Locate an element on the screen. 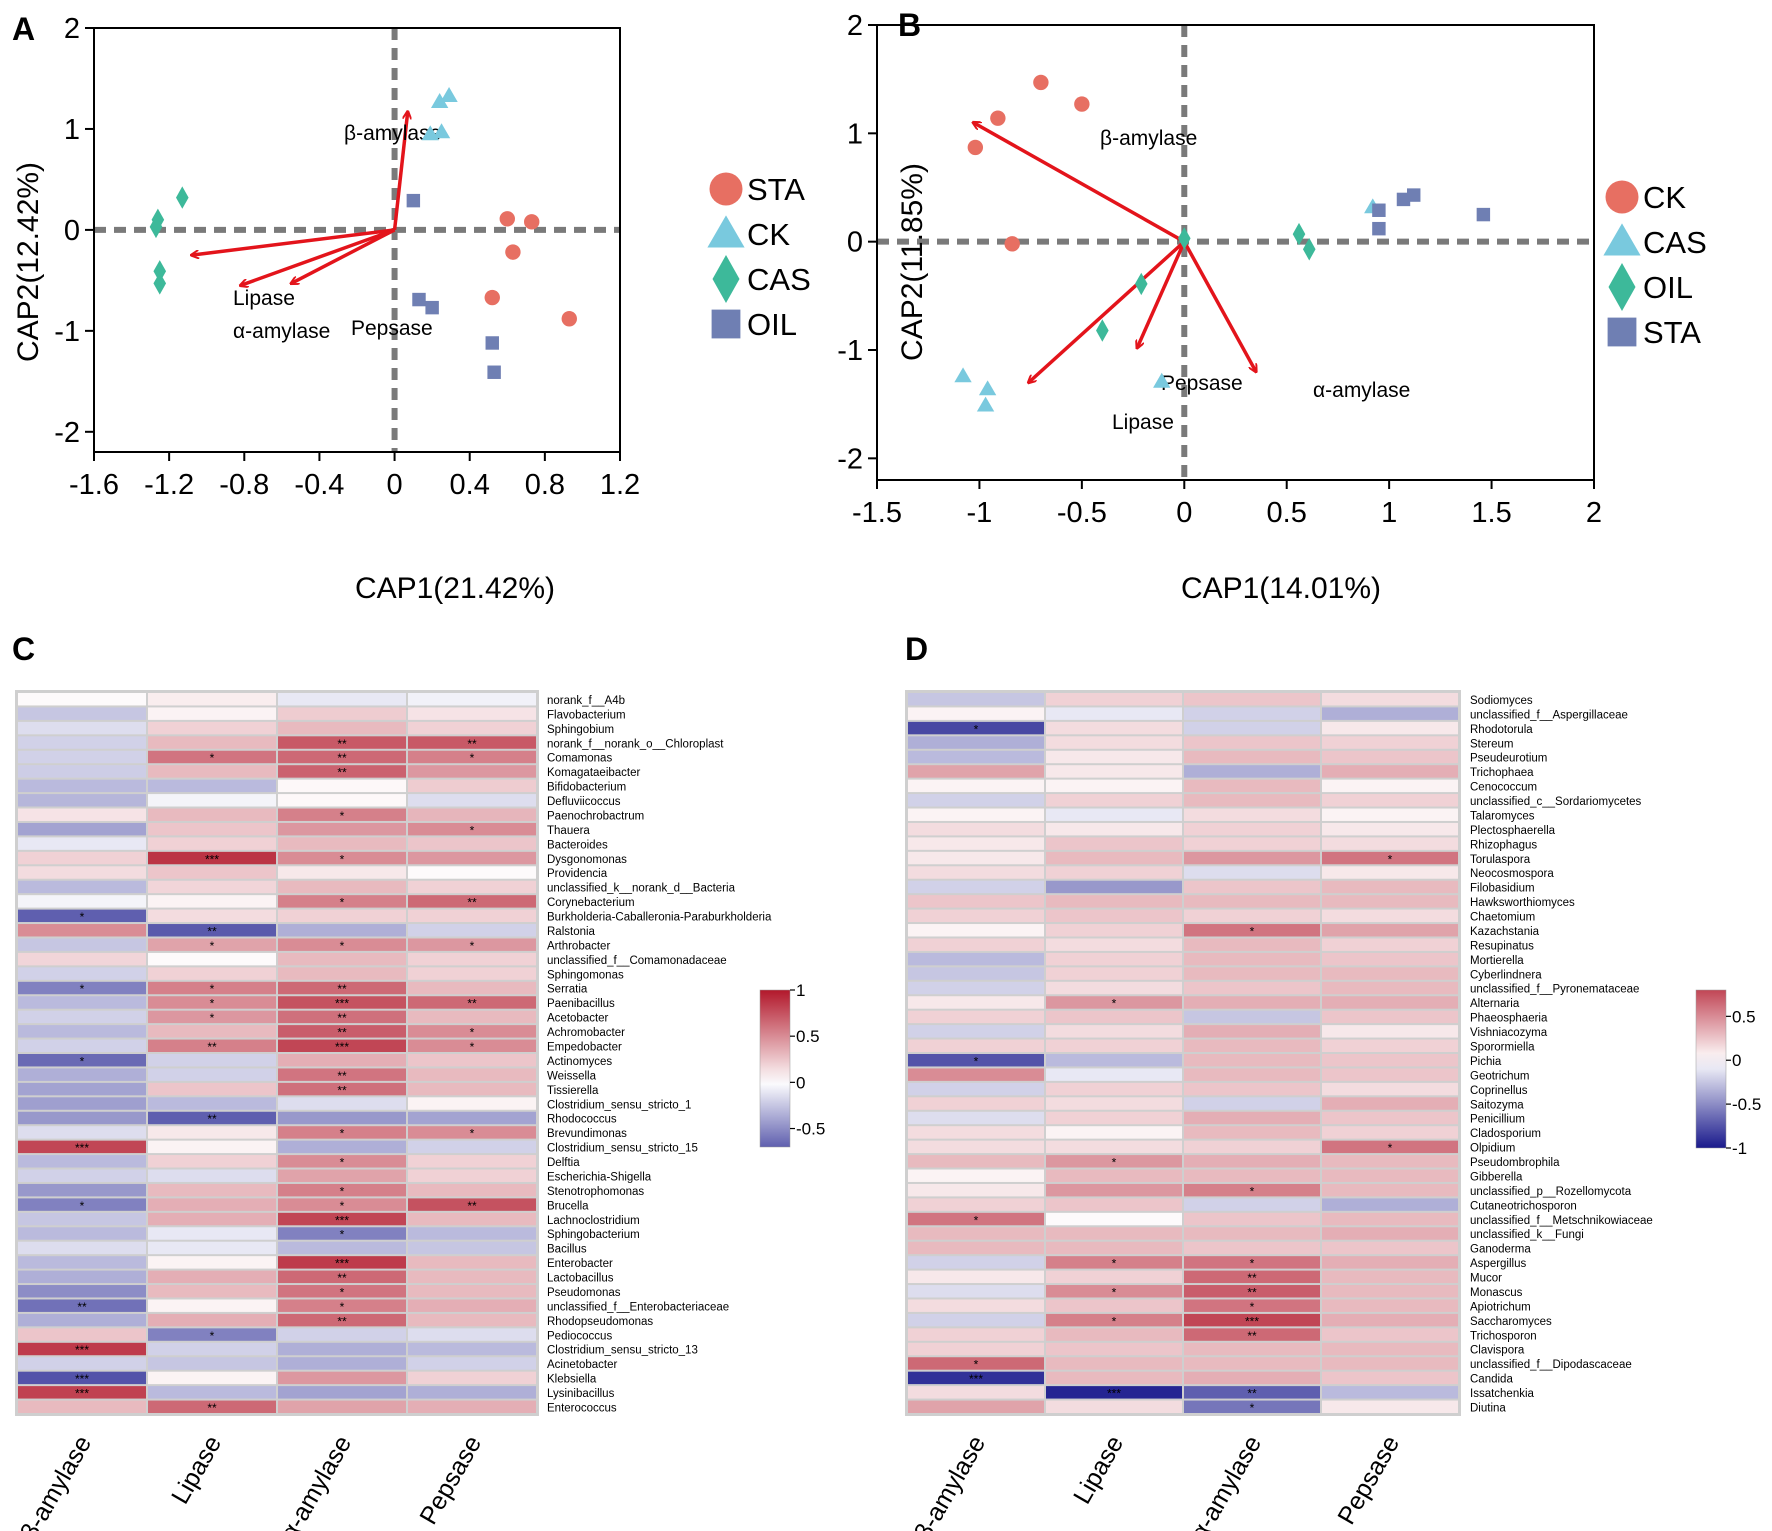 The image size is (1772, 1531). panel-a-x-tick-label: -1.6 is located at coordinates (94, 485).